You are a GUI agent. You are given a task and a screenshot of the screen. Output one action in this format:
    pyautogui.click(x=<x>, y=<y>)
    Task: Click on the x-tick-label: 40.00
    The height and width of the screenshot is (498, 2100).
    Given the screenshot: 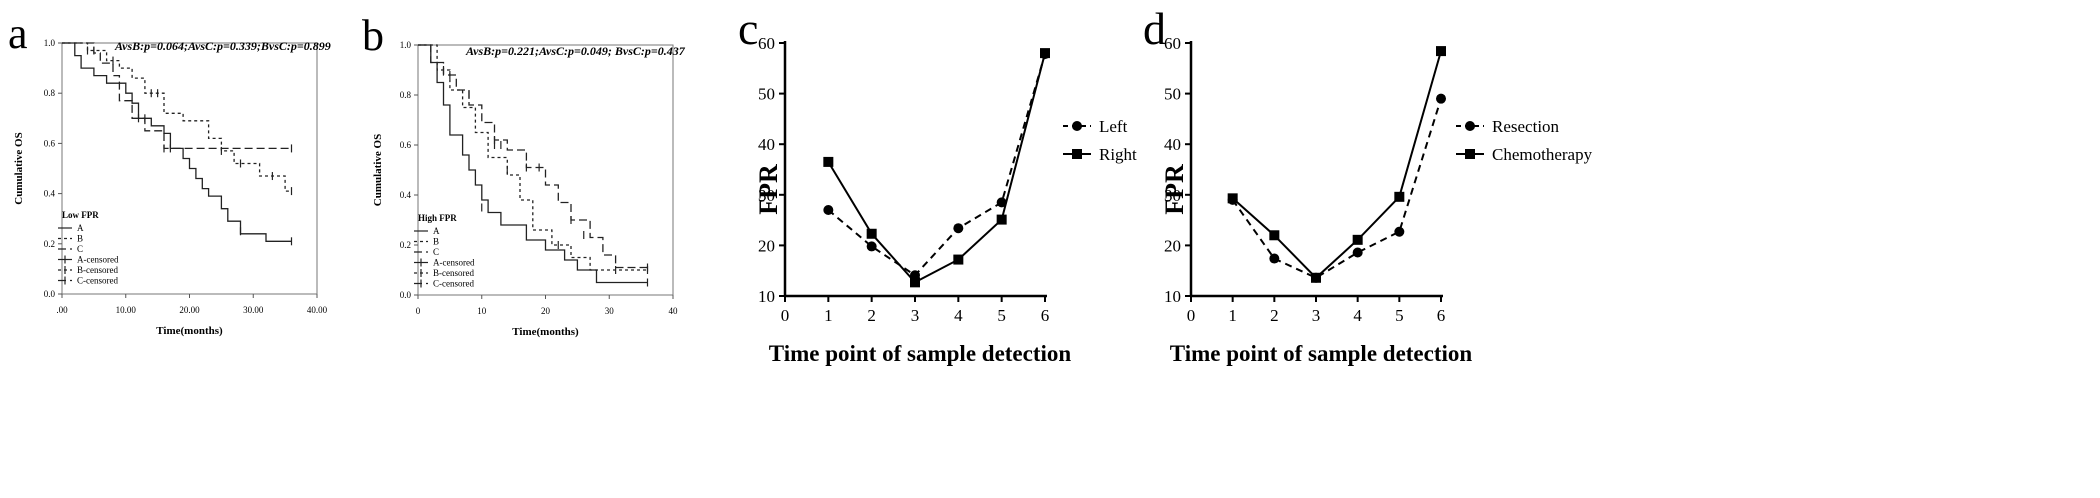 What is the action you would take?
    pyautogui.click(x=317, y=310)
    